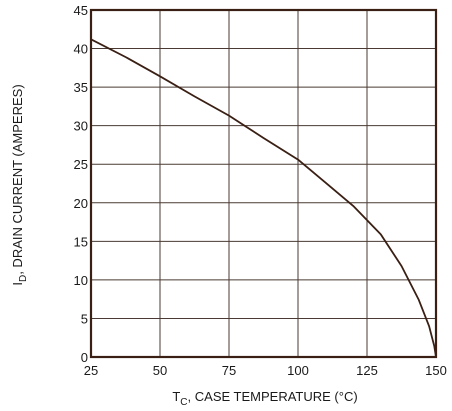 The height and width of the screenshot is (411, 452). What do you see at coordinates (81, 184) in the screenshot?
I see `y-tick-labels: 0 5 10 15 20 25 30 35 40 45` at bounding box center [81, 184].